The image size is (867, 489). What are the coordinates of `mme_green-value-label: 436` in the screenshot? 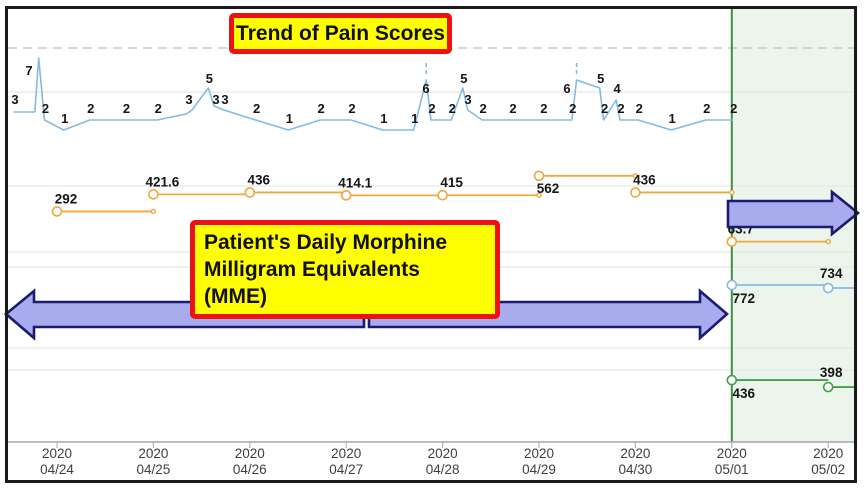 It's located at (744, 393).